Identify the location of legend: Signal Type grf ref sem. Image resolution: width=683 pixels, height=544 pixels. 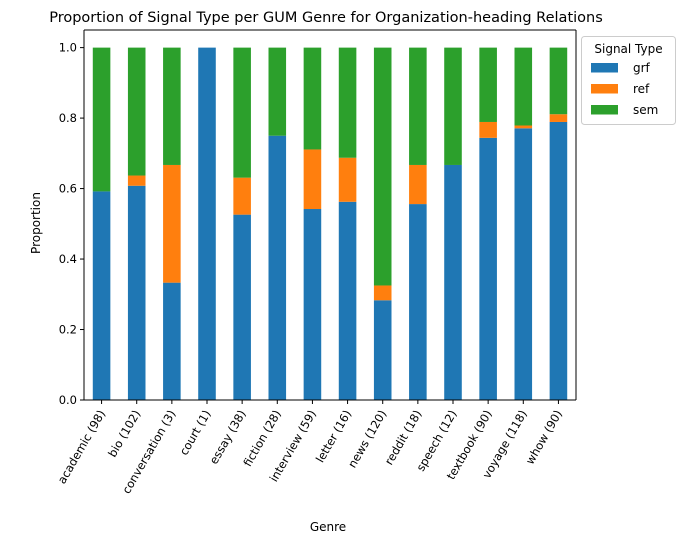
(628, 80).